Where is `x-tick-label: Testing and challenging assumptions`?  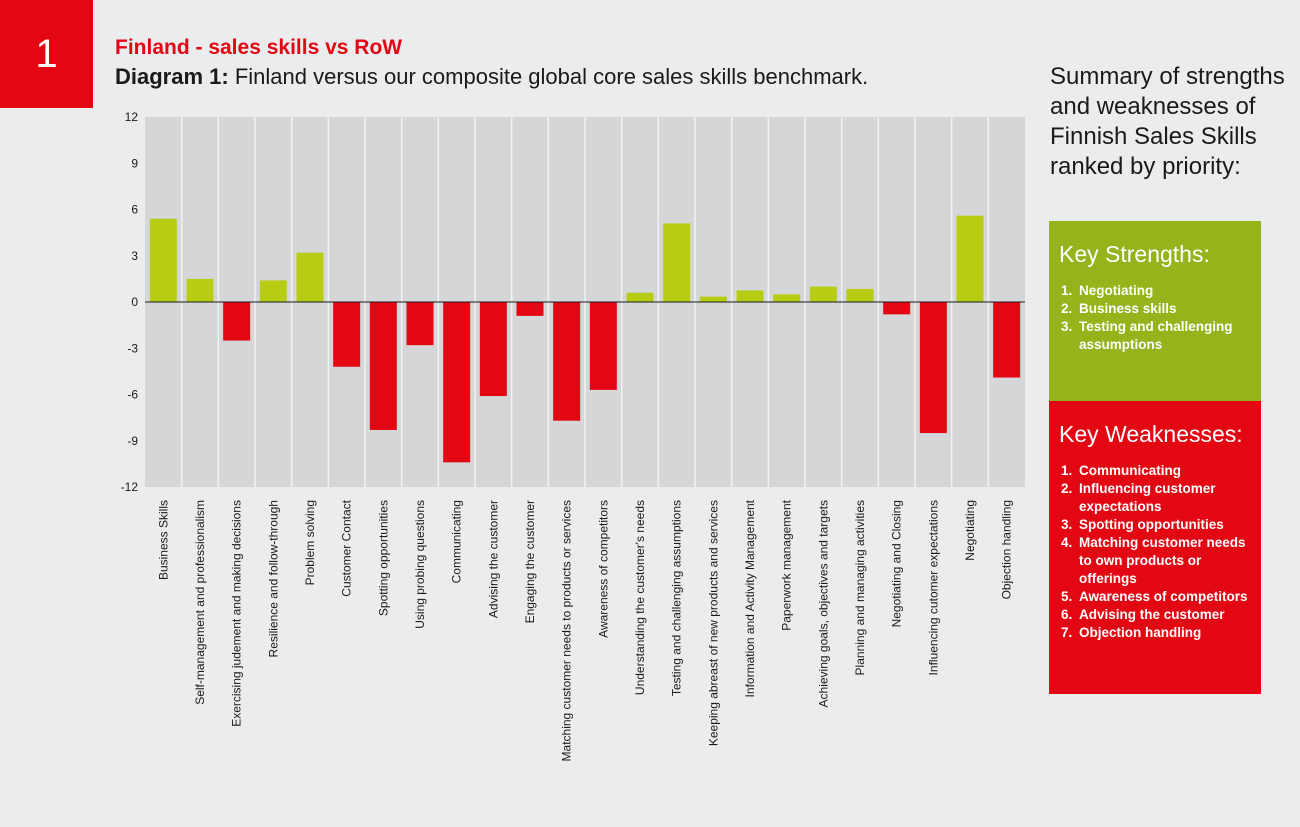 x-tick-label: Testing and challenging assumptions is located at coordinates (677, 598).